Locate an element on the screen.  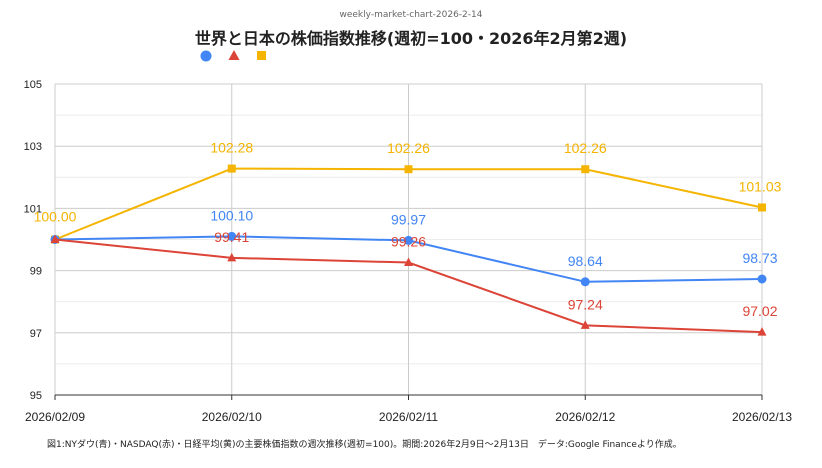
blue-series-data-label: 100.10 is located at coordinates (231, 215).